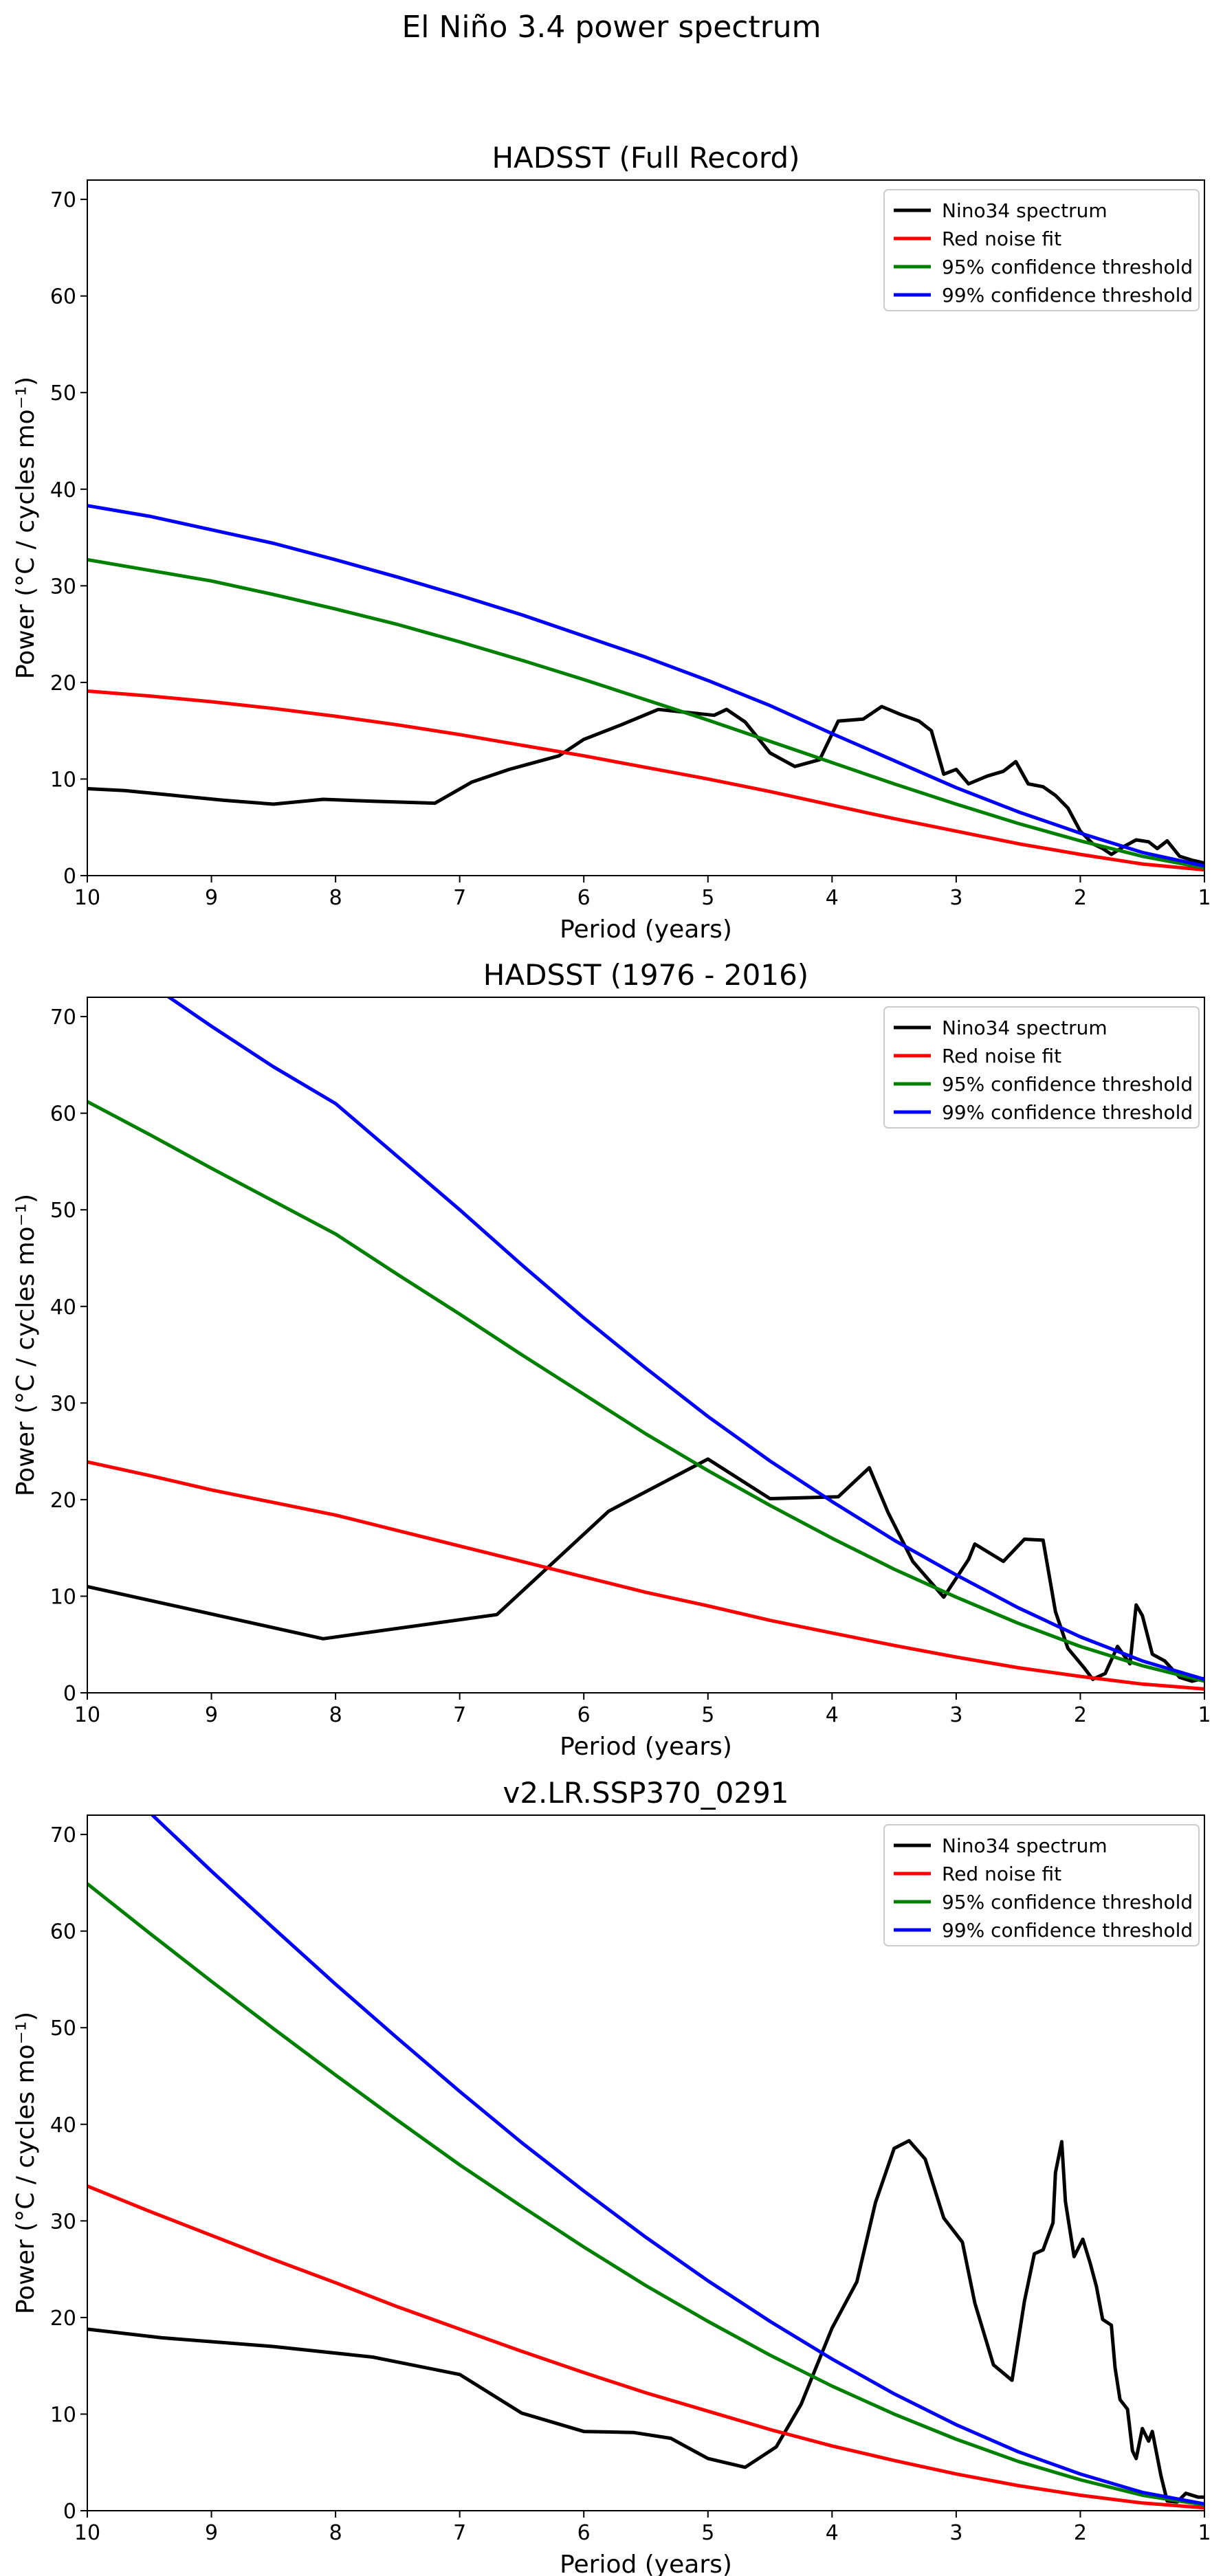 The image size is (1223, 2576). What do you see at coordinates (646, 158) in the screenshot?
I see `subplot-title: HADSST (Full Record)` at bounding box center [646, 158].